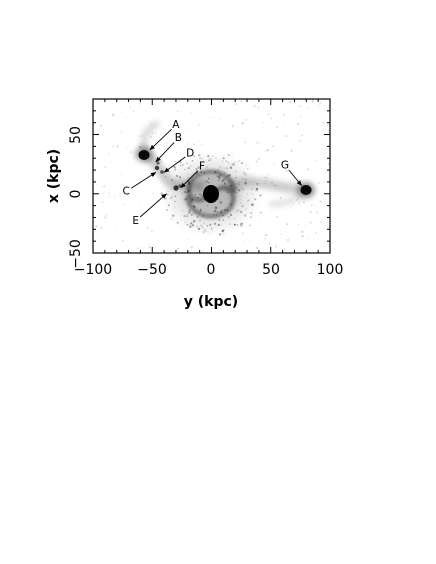 The image size is (436, 564). Describe the element at coordinates (211, 194) in the screenshot. I see `main-galaxy-core` at that location.